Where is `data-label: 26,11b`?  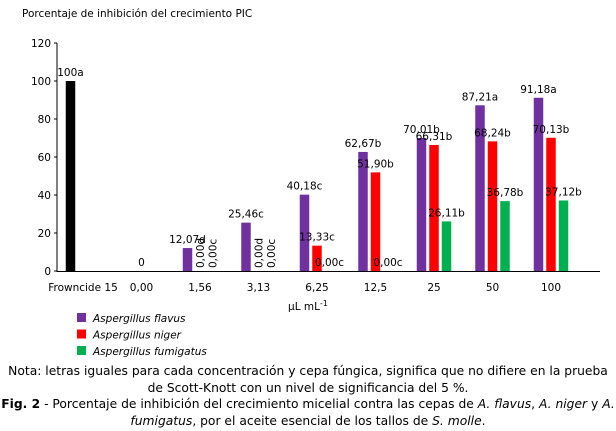
data-label: 26,11b is located at coordinates (446, 213).